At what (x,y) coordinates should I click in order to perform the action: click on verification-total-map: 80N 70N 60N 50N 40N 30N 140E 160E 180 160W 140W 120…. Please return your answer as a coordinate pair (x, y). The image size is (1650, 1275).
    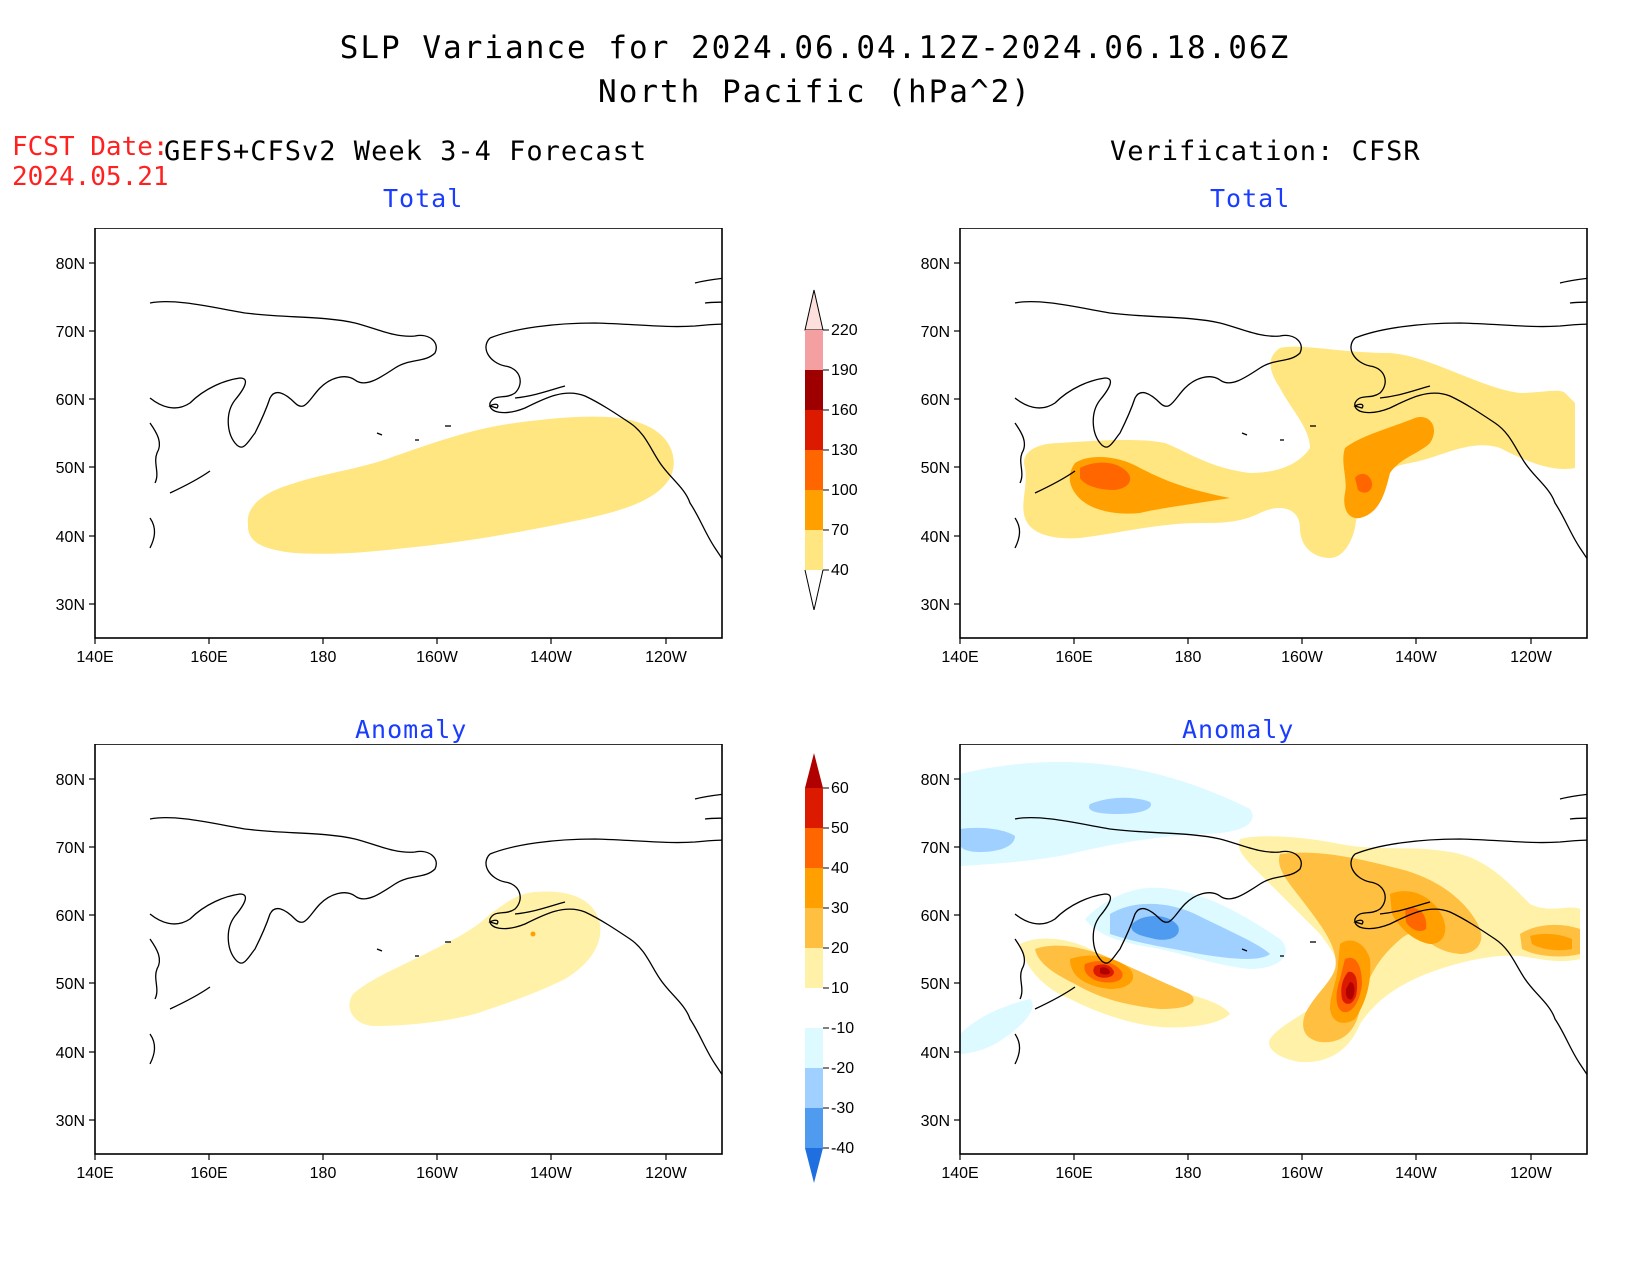
    Looking at the image, I should click on (1254, 447).